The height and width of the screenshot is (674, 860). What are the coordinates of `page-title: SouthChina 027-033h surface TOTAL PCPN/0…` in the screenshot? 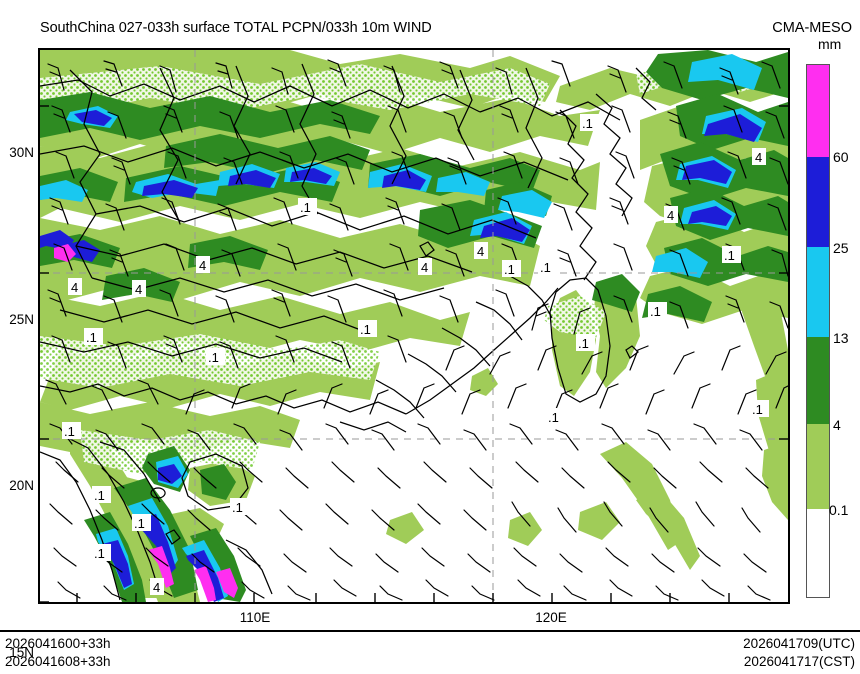 It's located at (236, 28).